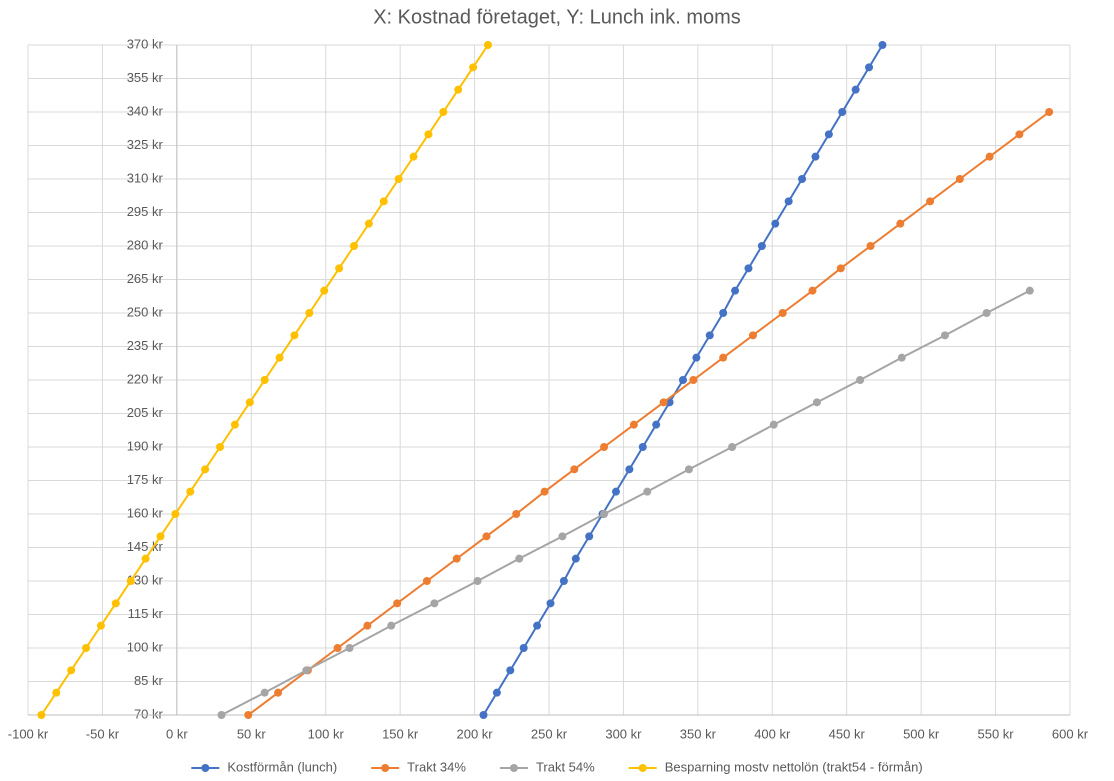 This screenshot has width=1114, height=781. Describe the element at coordinates (28, 733) in the screenshot. I see `x-tick-label: -100 kr` at that location.